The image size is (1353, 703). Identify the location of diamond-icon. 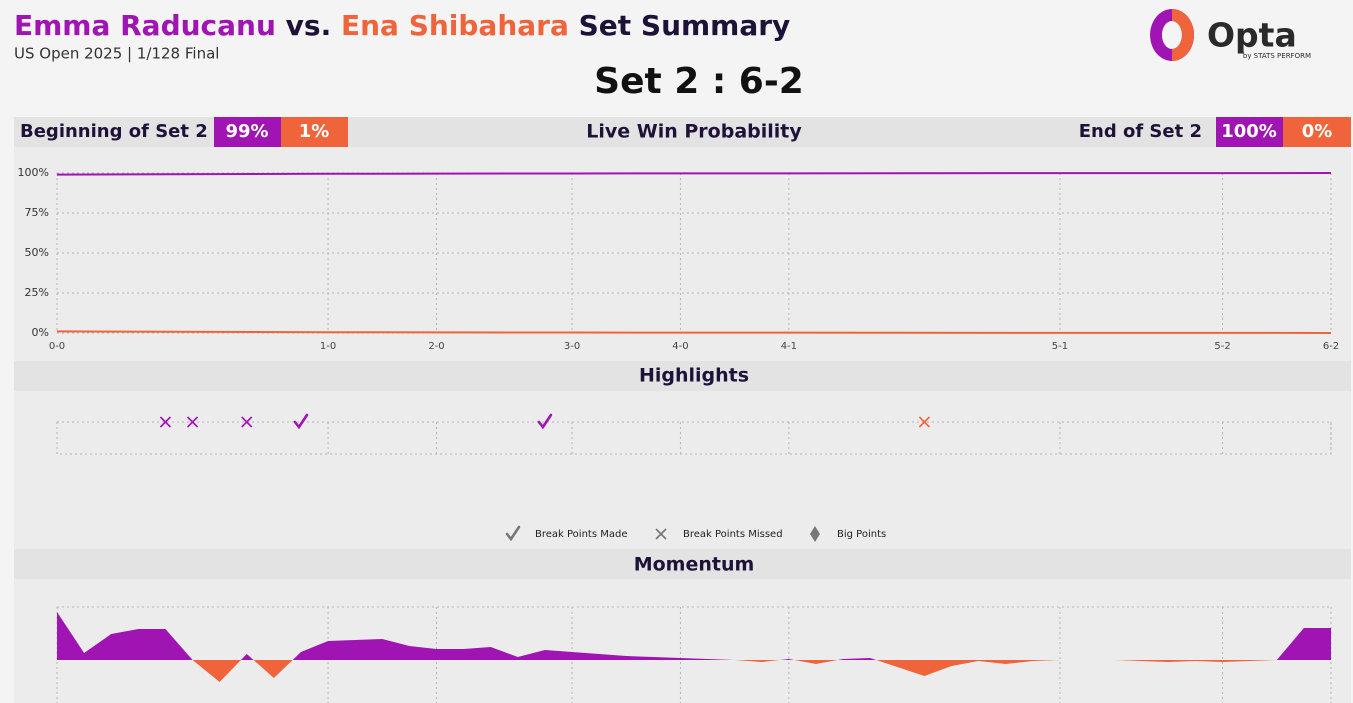
(815, 534).